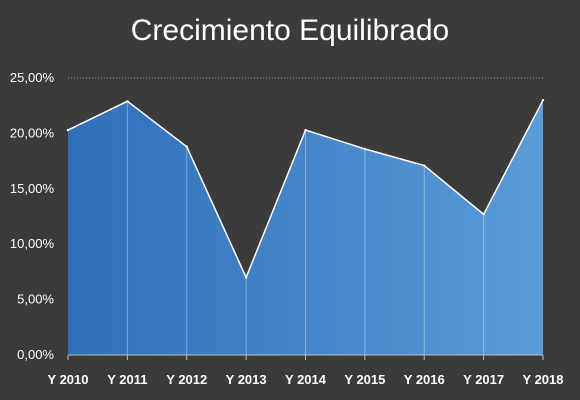 This screenshot has width=580, height=400. I want to click on x-tick-label: Y 2011, so click(127, 379).